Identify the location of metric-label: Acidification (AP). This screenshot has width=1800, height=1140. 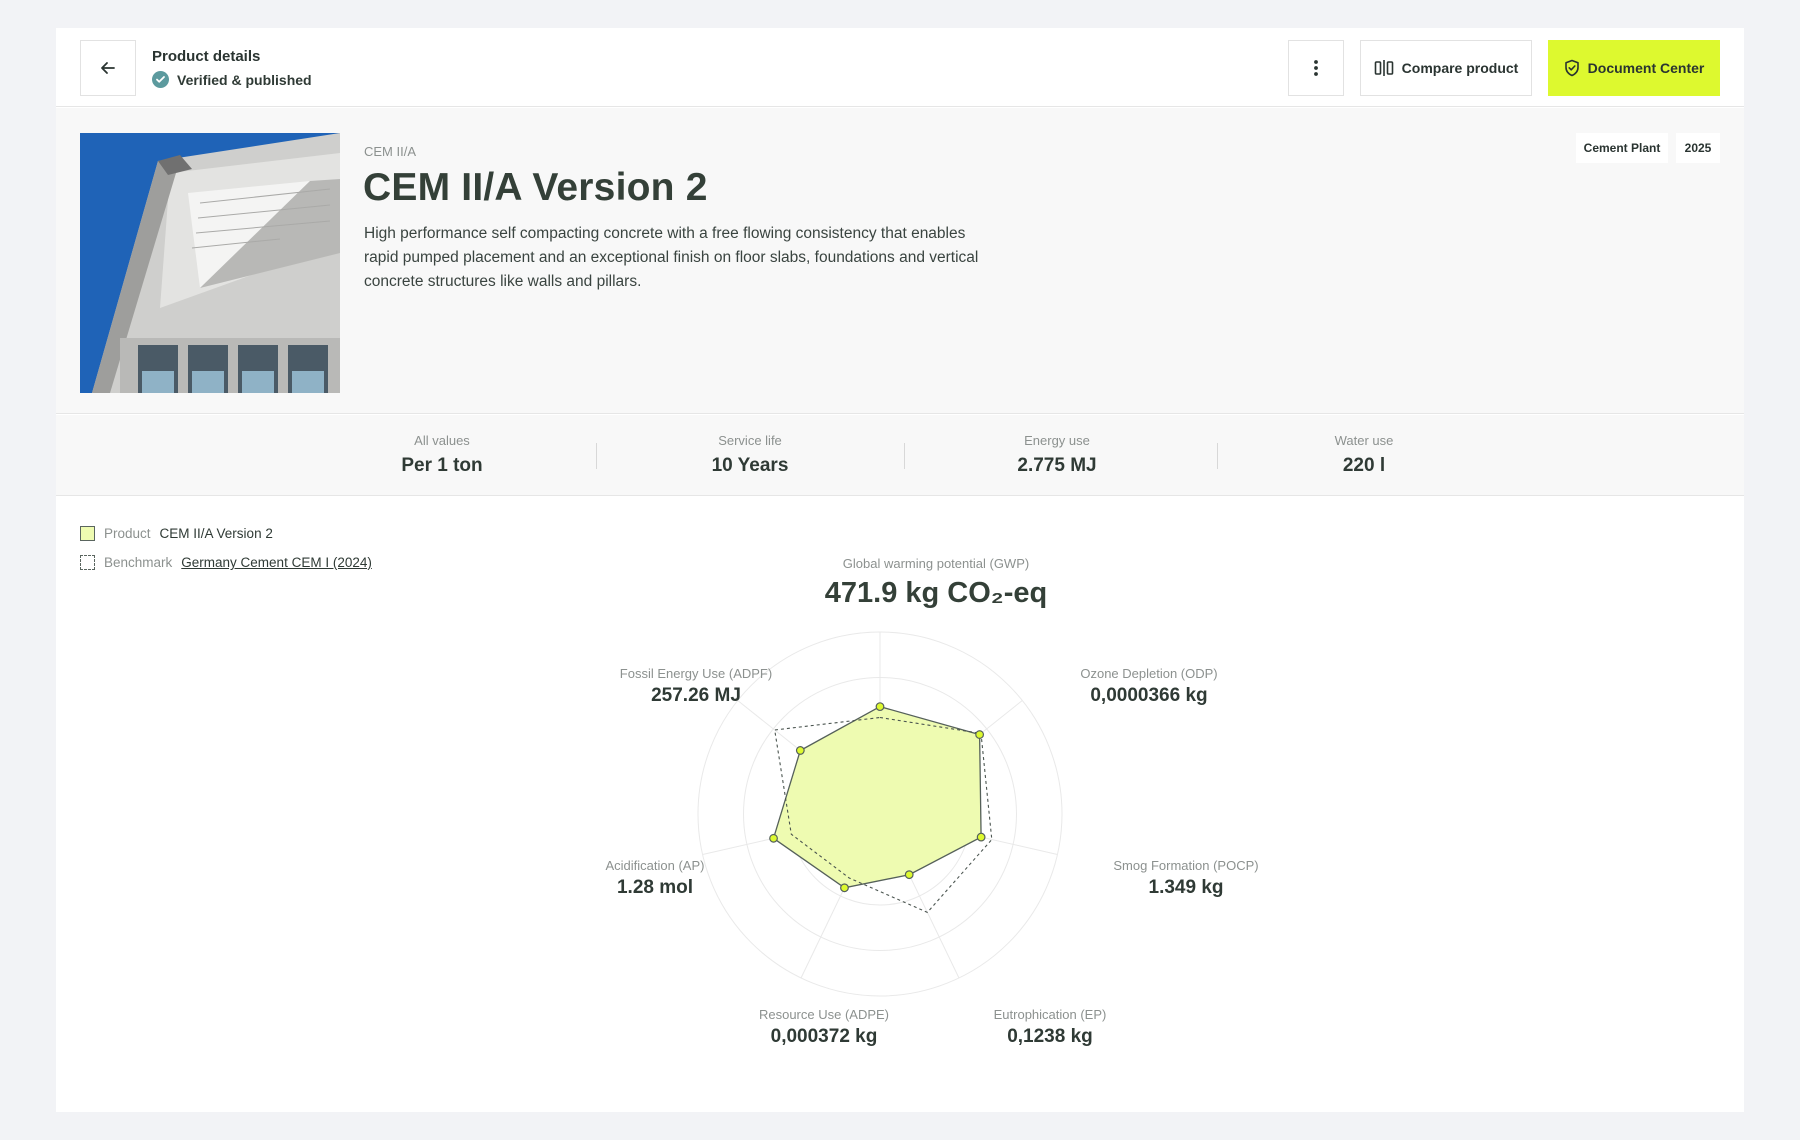
(655, 865).